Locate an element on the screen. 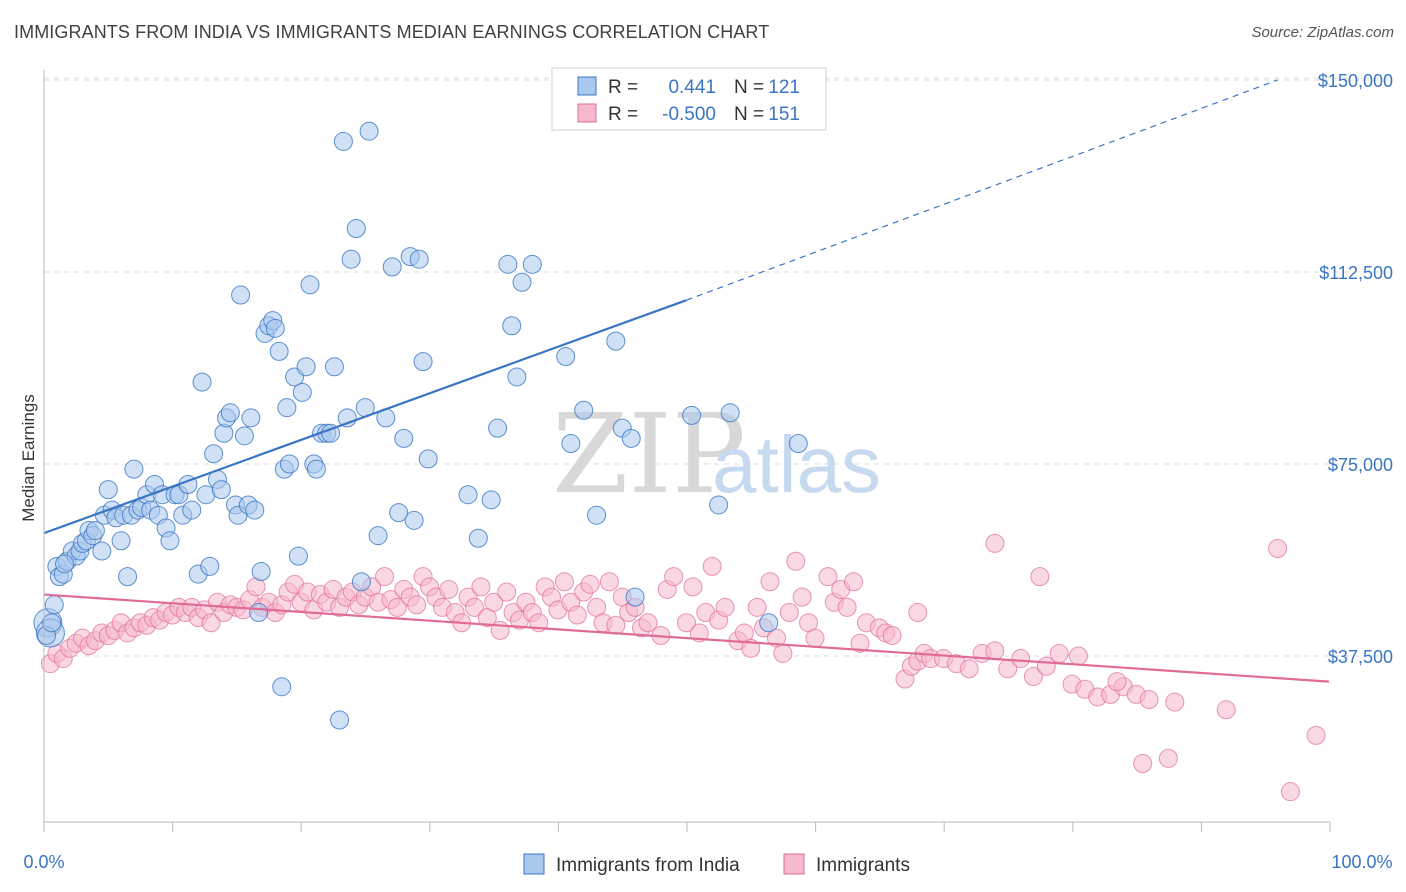 The image size is (1406, 892). bottom-legend-immigrants: Immigrants is located at coordinates (863, 865).